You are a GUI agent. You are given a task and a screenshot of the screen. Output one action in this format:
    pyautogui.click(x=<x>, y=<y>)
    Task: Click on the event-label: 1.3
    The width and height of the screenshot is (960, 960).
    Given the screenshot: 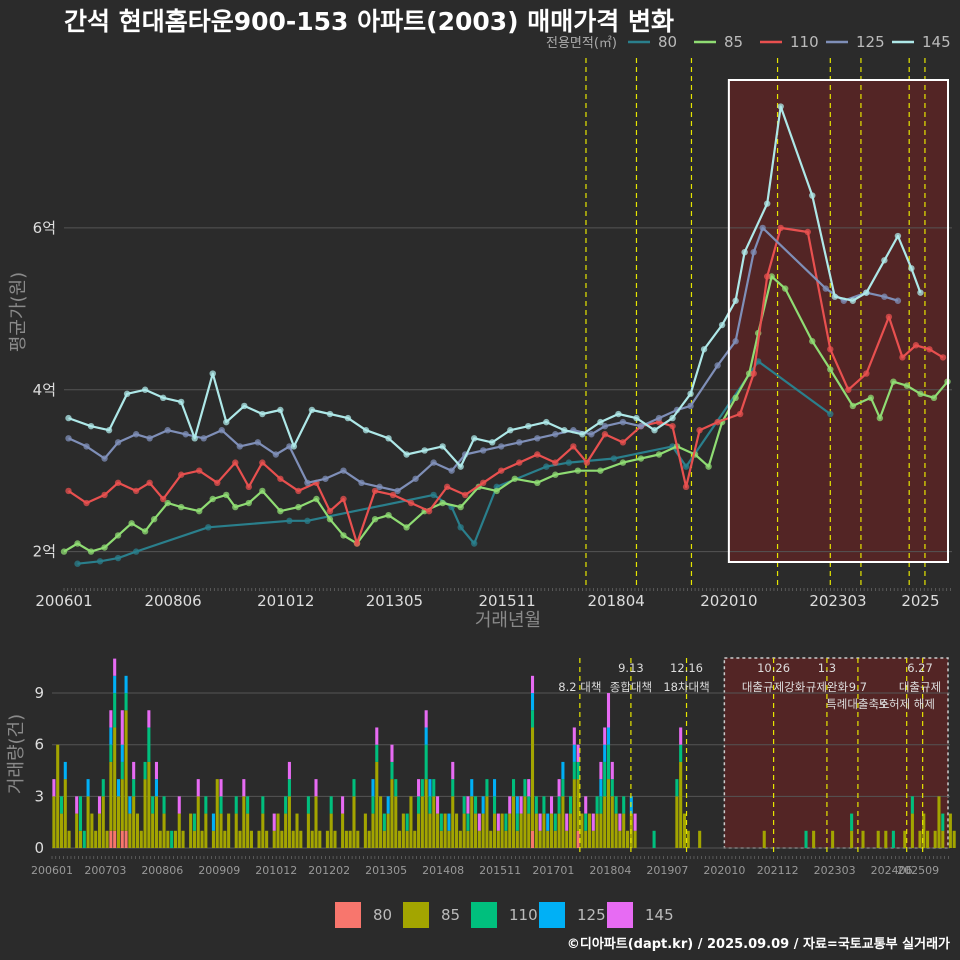 What is the action you would take?
    pyautogui.click(x=827, y=668)
    